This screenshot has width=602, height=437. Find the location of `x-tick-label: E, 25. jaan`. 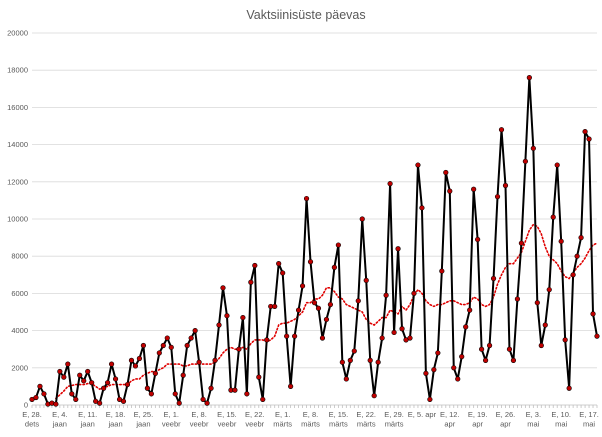

x-tick-label: E, 25. jaan is located at coordinates (144, 419).